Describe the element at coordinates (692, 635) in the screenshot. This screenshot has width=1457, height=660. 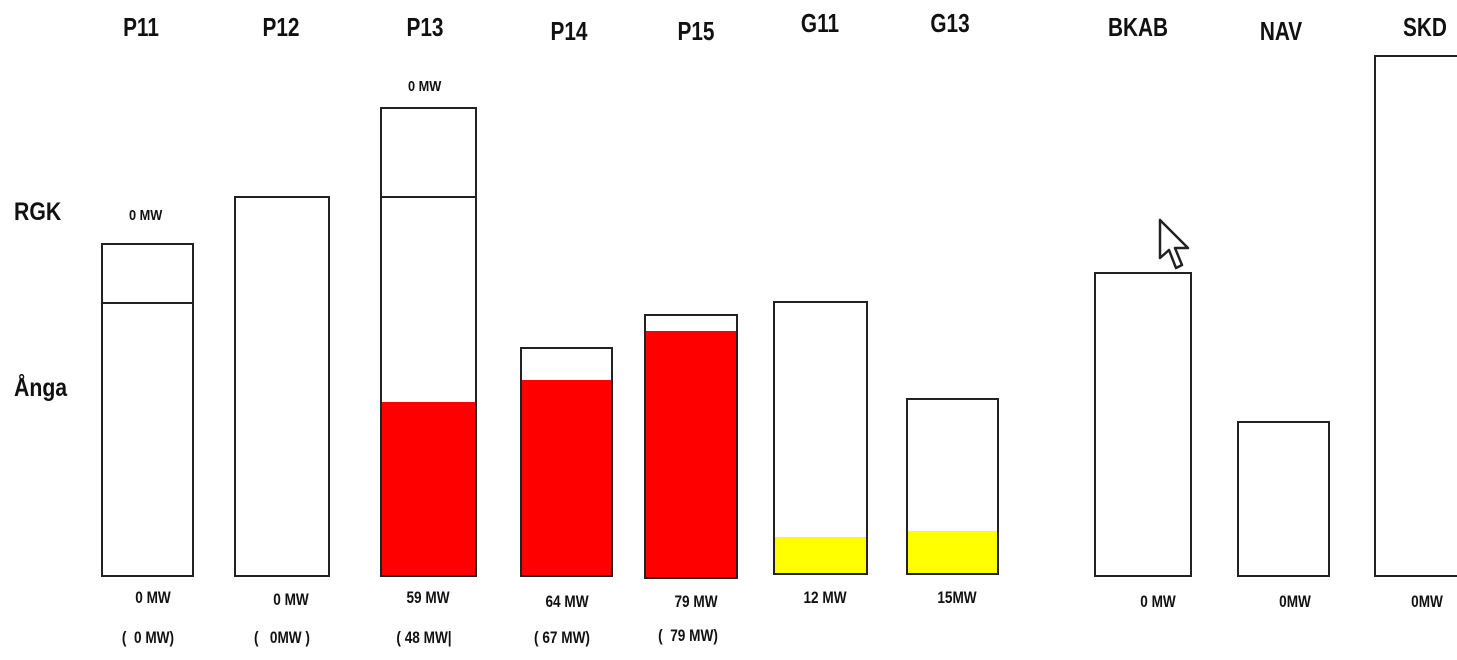
I see `p15-paren-text: 79 MW` at that location.